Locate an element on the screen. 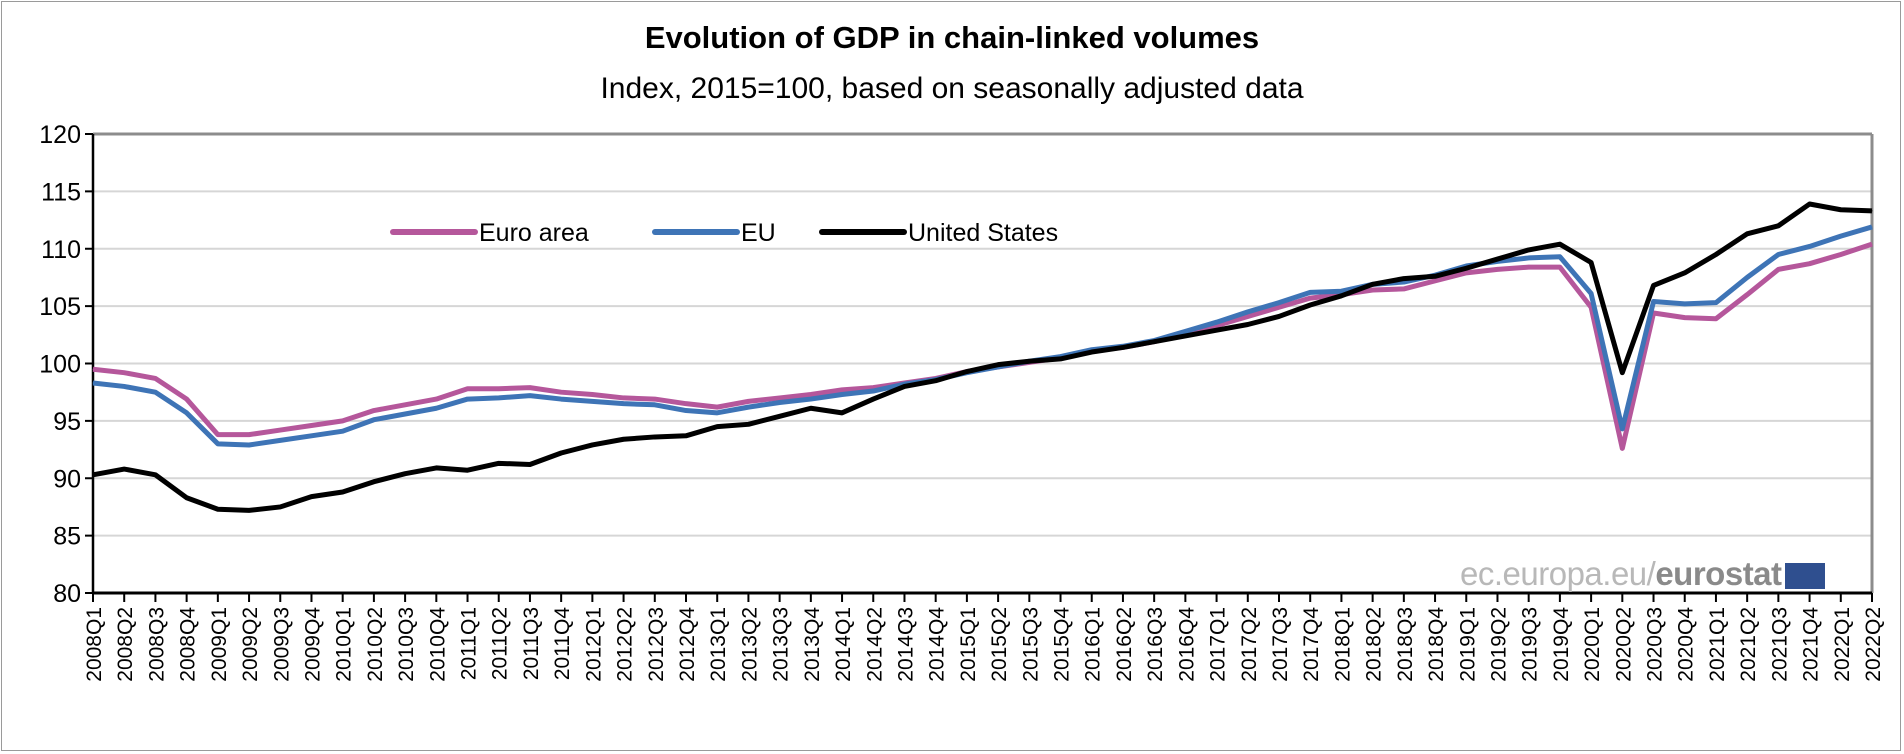 The width and height of the screenshot is (1904, 754). watermark-prefix: ec.europa.eu/ is located at coordinates (1558, 573).